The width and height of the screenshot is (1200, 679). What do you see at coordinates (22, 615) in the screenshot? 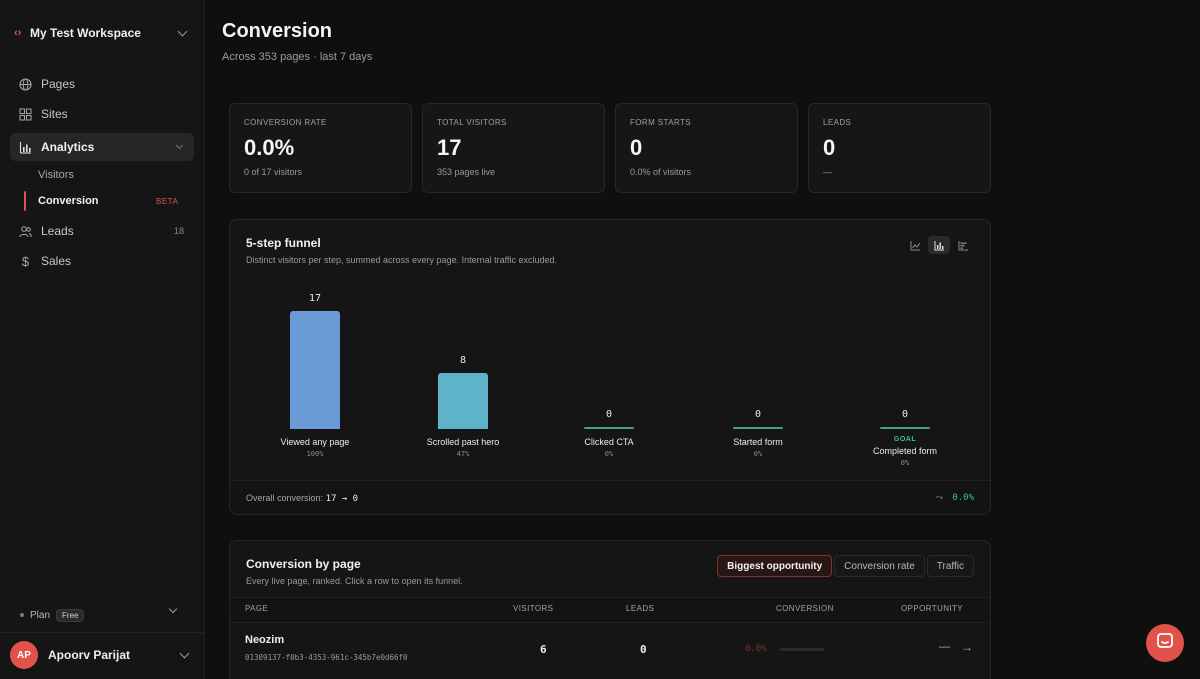
I see `status-dot-icon` at bounding box center [22, 615].